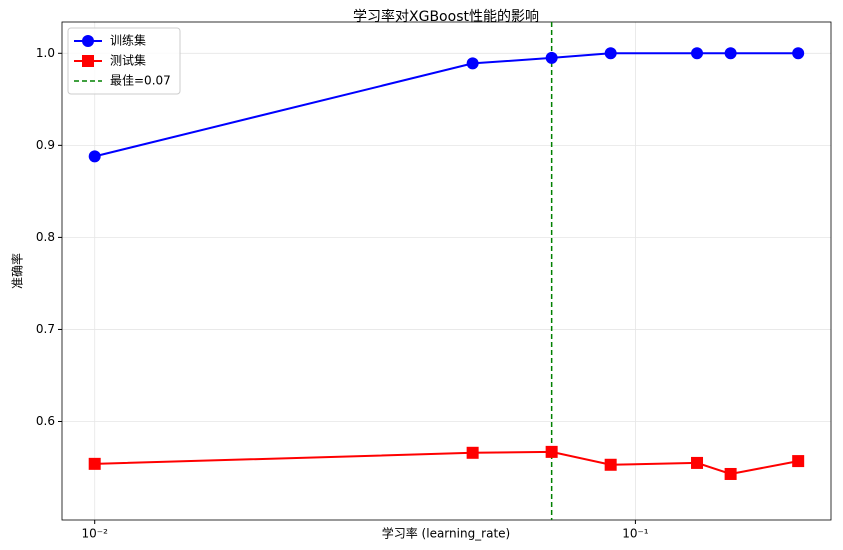 This screenshot has height=550, width=843. Describe the element at coordinates (140, 81) in the screenshot. I see `legend-label: 最佳=0.07` at that location.